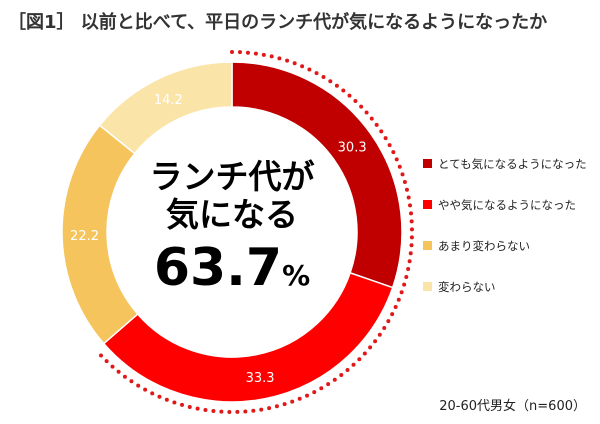  What do you see at coordinates (484, 246) in the screenshot?
I see `legend-label-3: あまり変わらない` at bounding box center [484, 246].